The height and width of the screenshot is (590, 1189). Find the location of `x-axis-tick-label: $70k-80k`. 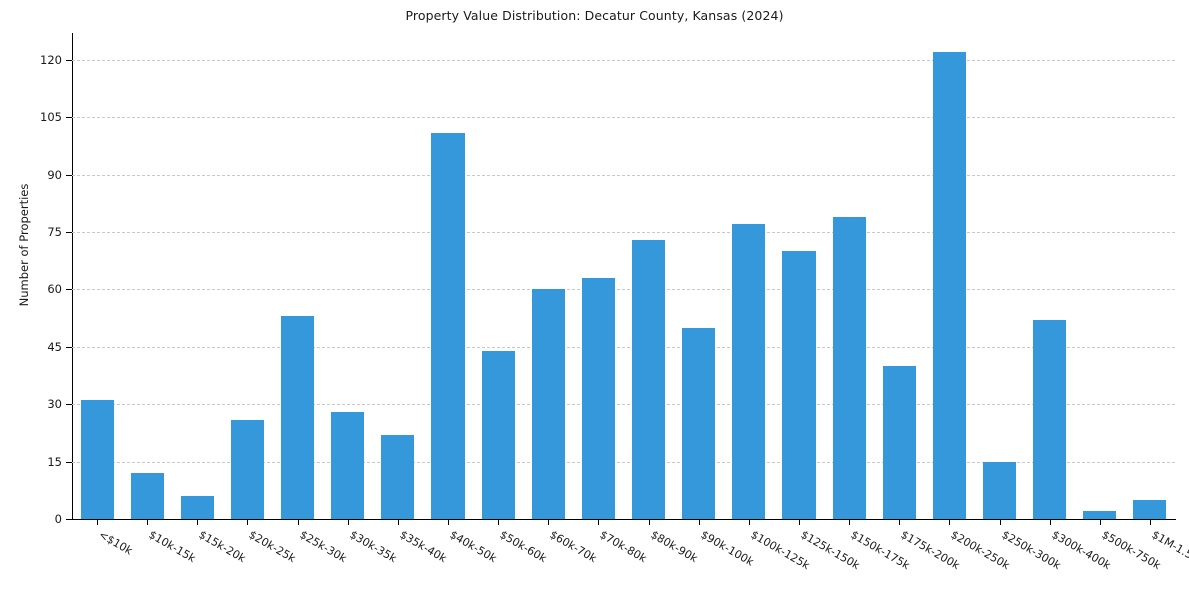

x-axis-tick-label: $70k-80k is located at coordinates (623, 547).